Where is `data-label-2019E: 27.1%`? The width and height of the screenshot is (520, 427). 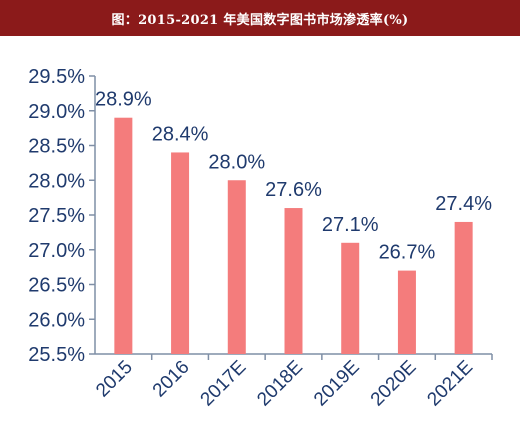
data-label-2019E: 27.1% is located at coordinates (350, 225).